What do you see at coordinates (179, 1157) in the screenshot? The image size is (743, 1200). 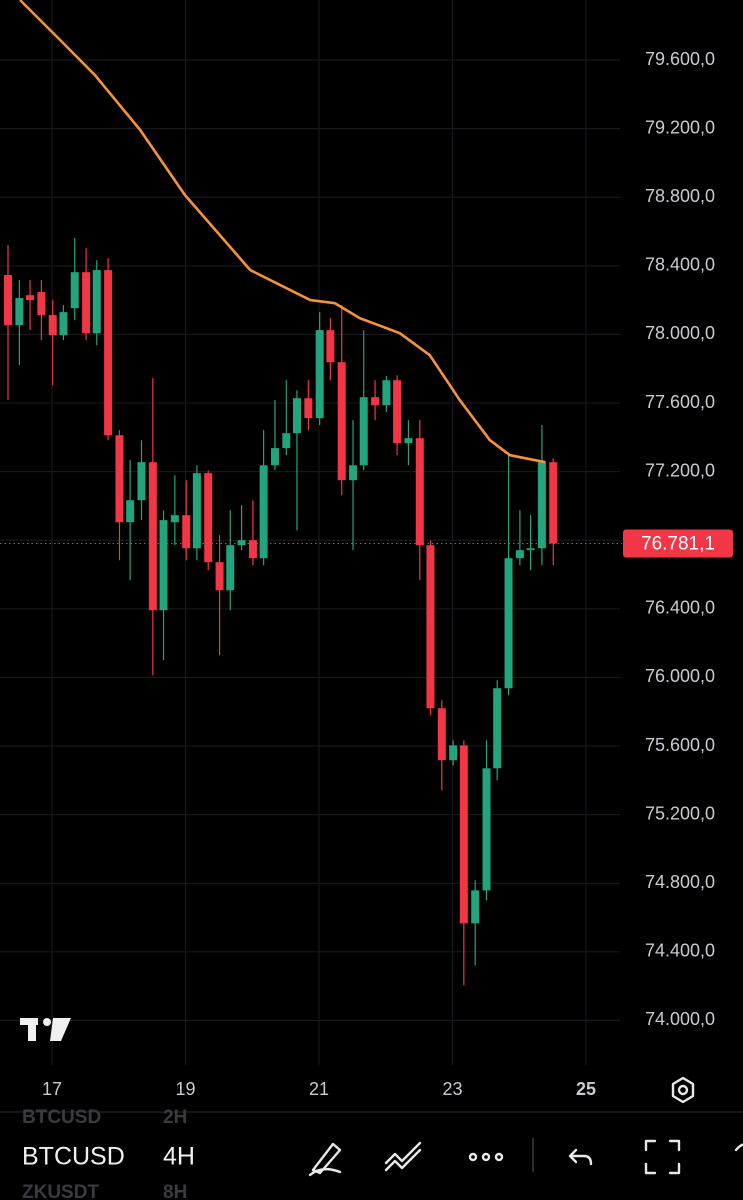 I see `interval-selector: 4H` at bounding box center [179, 1157].